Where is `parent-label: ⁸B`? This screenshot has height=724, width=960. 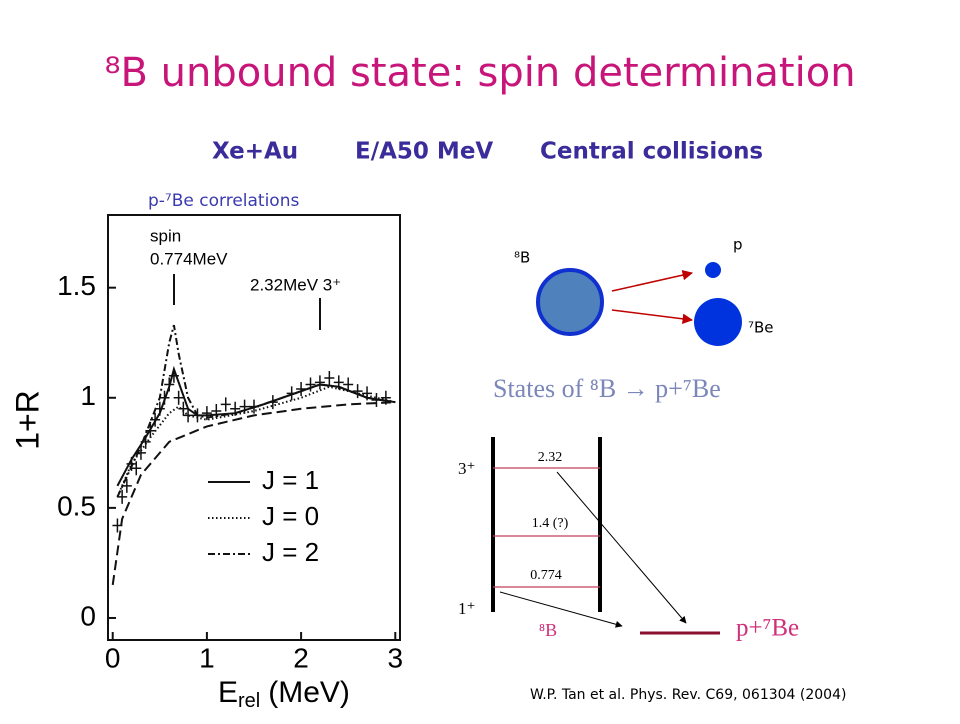
parent-label: ⁸B is located at coordinates (522, 258).